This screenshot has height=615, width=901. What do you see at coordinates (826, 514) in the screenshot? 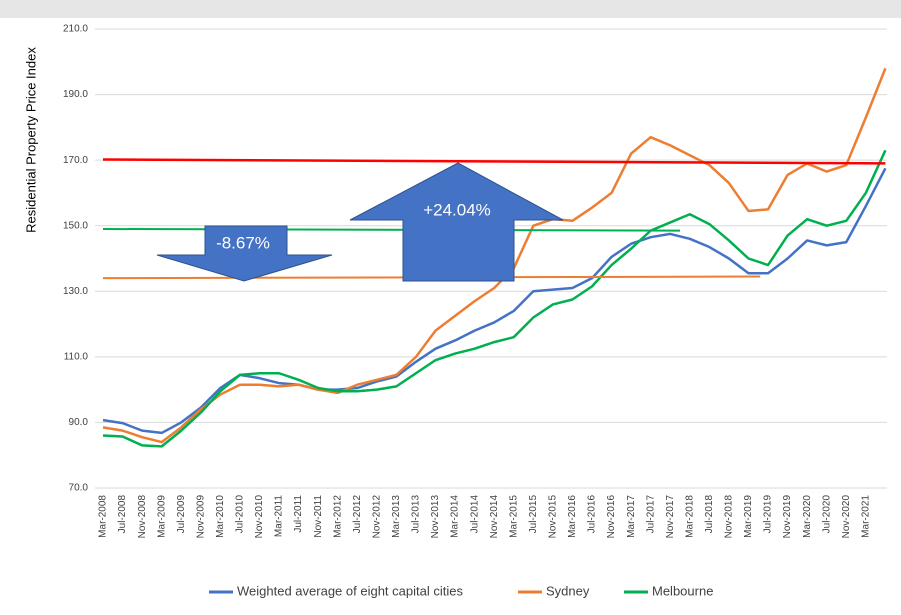
I see `x-tick-label: Jul-2020` at bounding box center [826, 514].